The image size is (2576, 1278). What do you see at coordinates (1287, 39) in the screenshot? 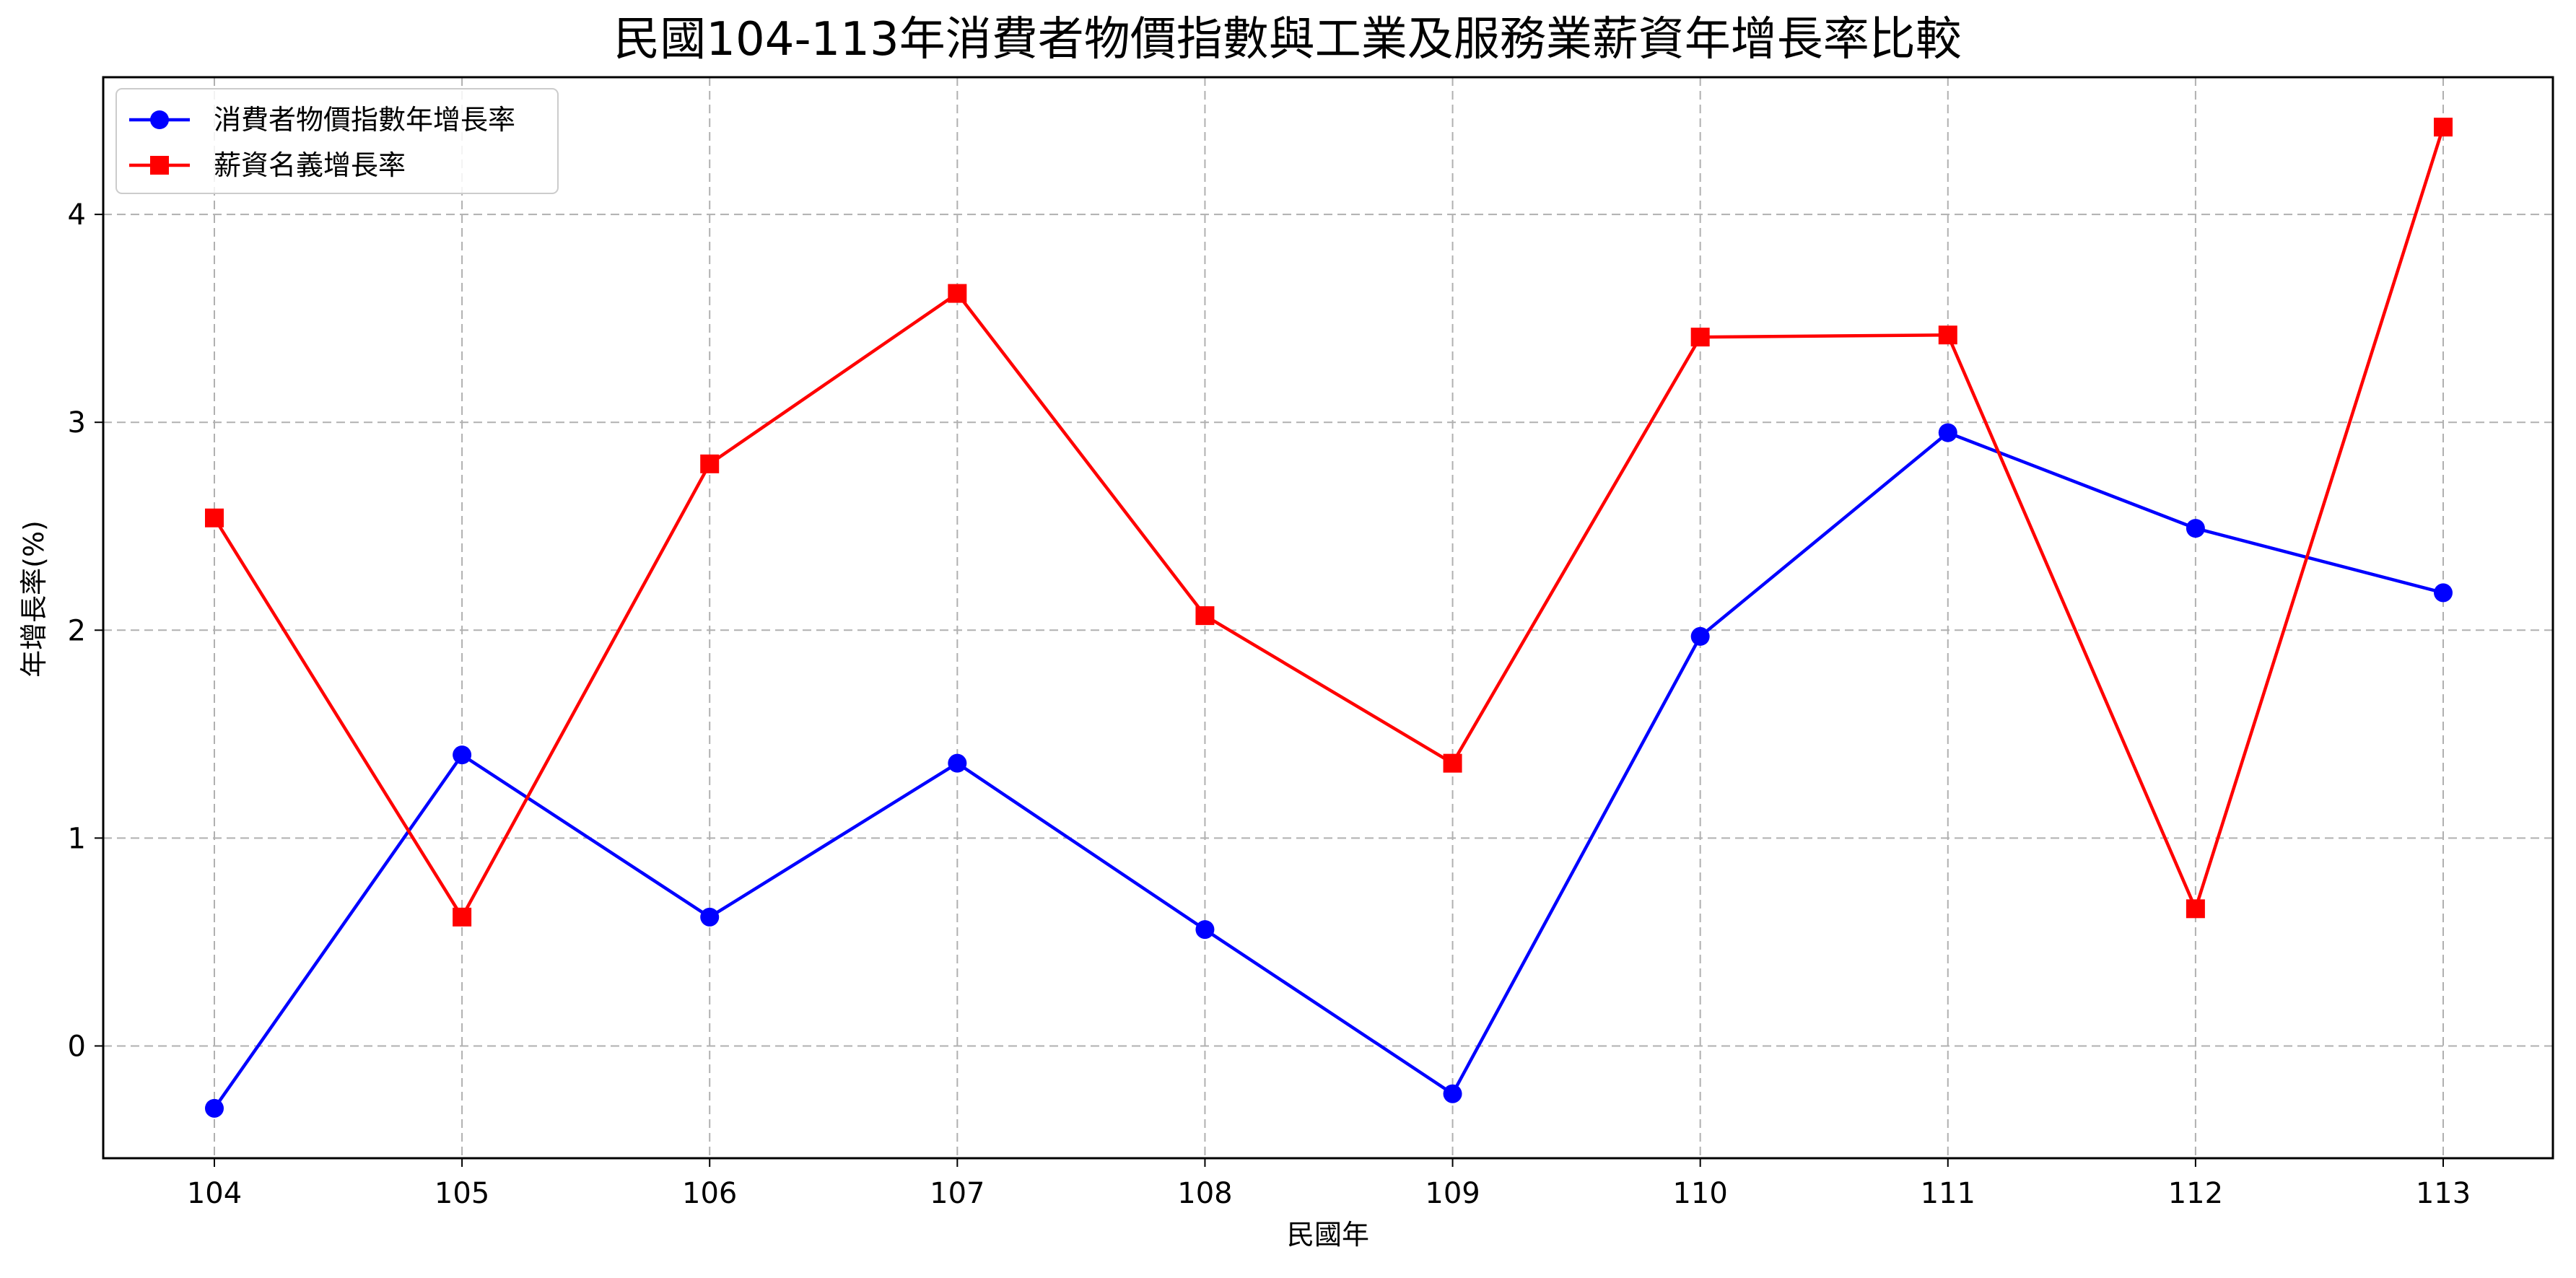
I see `chart-title: 民國104-113年消費者物價指數與工業及服務業薪資年增長率比較` at bounding box center [1287, 39].